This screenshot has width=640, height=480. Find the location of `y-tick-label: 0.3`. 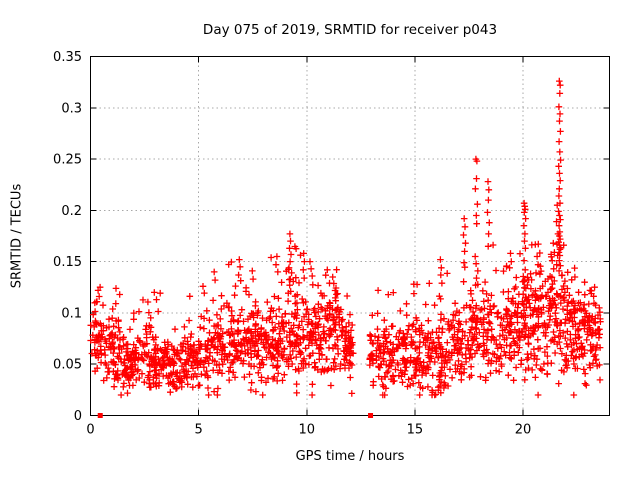

y-tick-label: 0.3 is located at coordinates (71, 108).